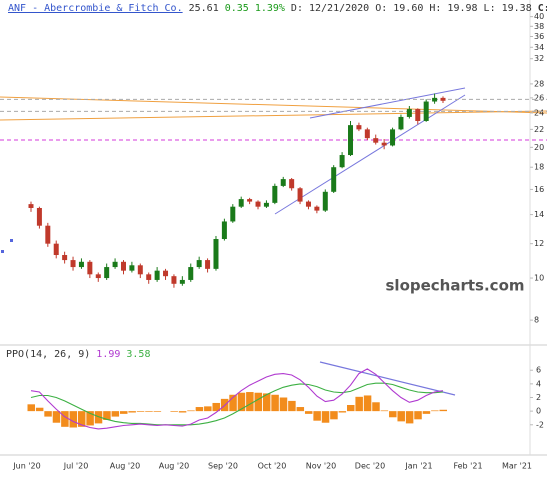  Describe the element at coordinates (539, 47) in the screenshot. I see `y-tick-label: 34` at that location.